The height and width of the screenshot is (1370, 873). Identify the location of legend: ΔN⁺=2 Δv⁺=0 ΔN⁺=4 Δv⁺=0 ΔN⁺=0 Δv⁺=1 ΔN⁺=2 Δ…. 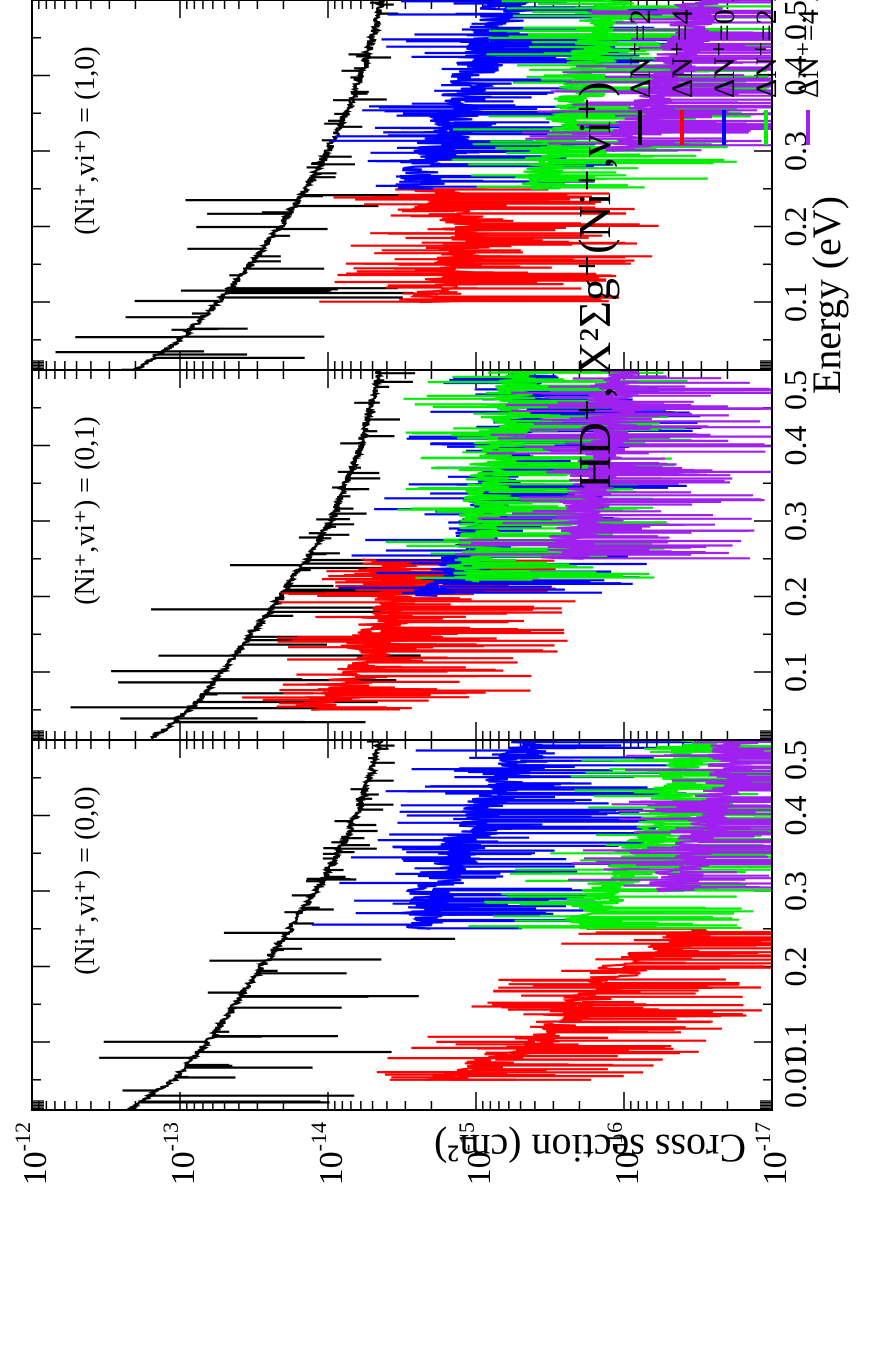
(724, 72).